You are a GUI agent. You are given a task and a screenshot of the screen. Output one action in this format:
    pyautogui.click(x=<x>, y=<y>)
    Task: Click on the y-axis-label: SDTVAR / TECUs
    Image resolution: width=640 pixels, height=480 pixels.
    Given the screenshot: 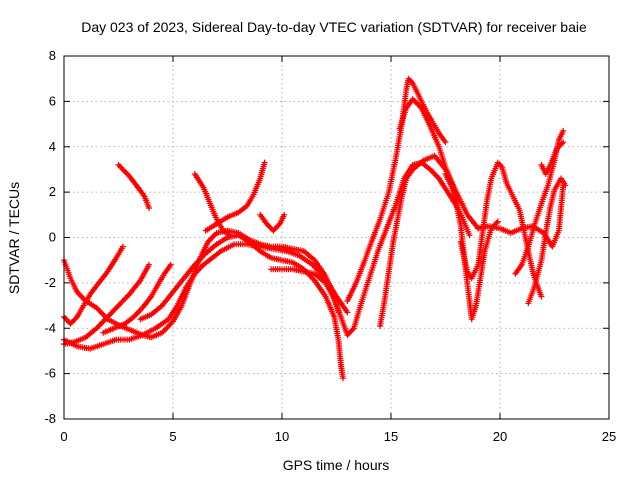 What is the action you would take?
    pyautogui.click(x=14, y=238)
    